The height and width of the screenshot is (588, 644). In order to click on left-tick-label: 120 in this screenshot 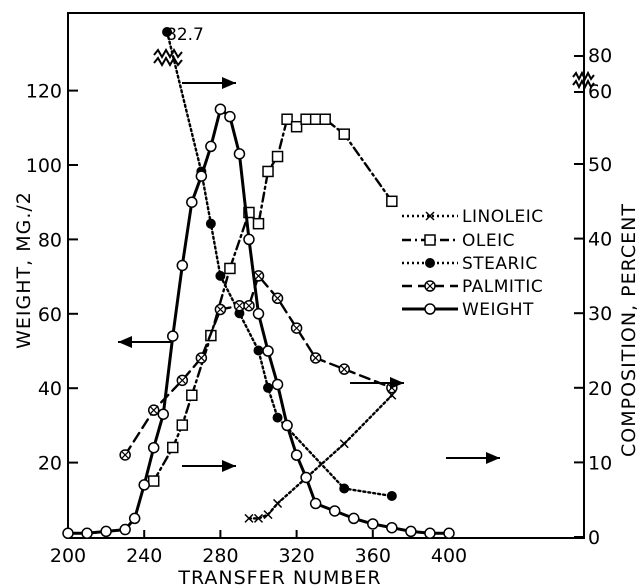, I will do `click(44, 92)`.